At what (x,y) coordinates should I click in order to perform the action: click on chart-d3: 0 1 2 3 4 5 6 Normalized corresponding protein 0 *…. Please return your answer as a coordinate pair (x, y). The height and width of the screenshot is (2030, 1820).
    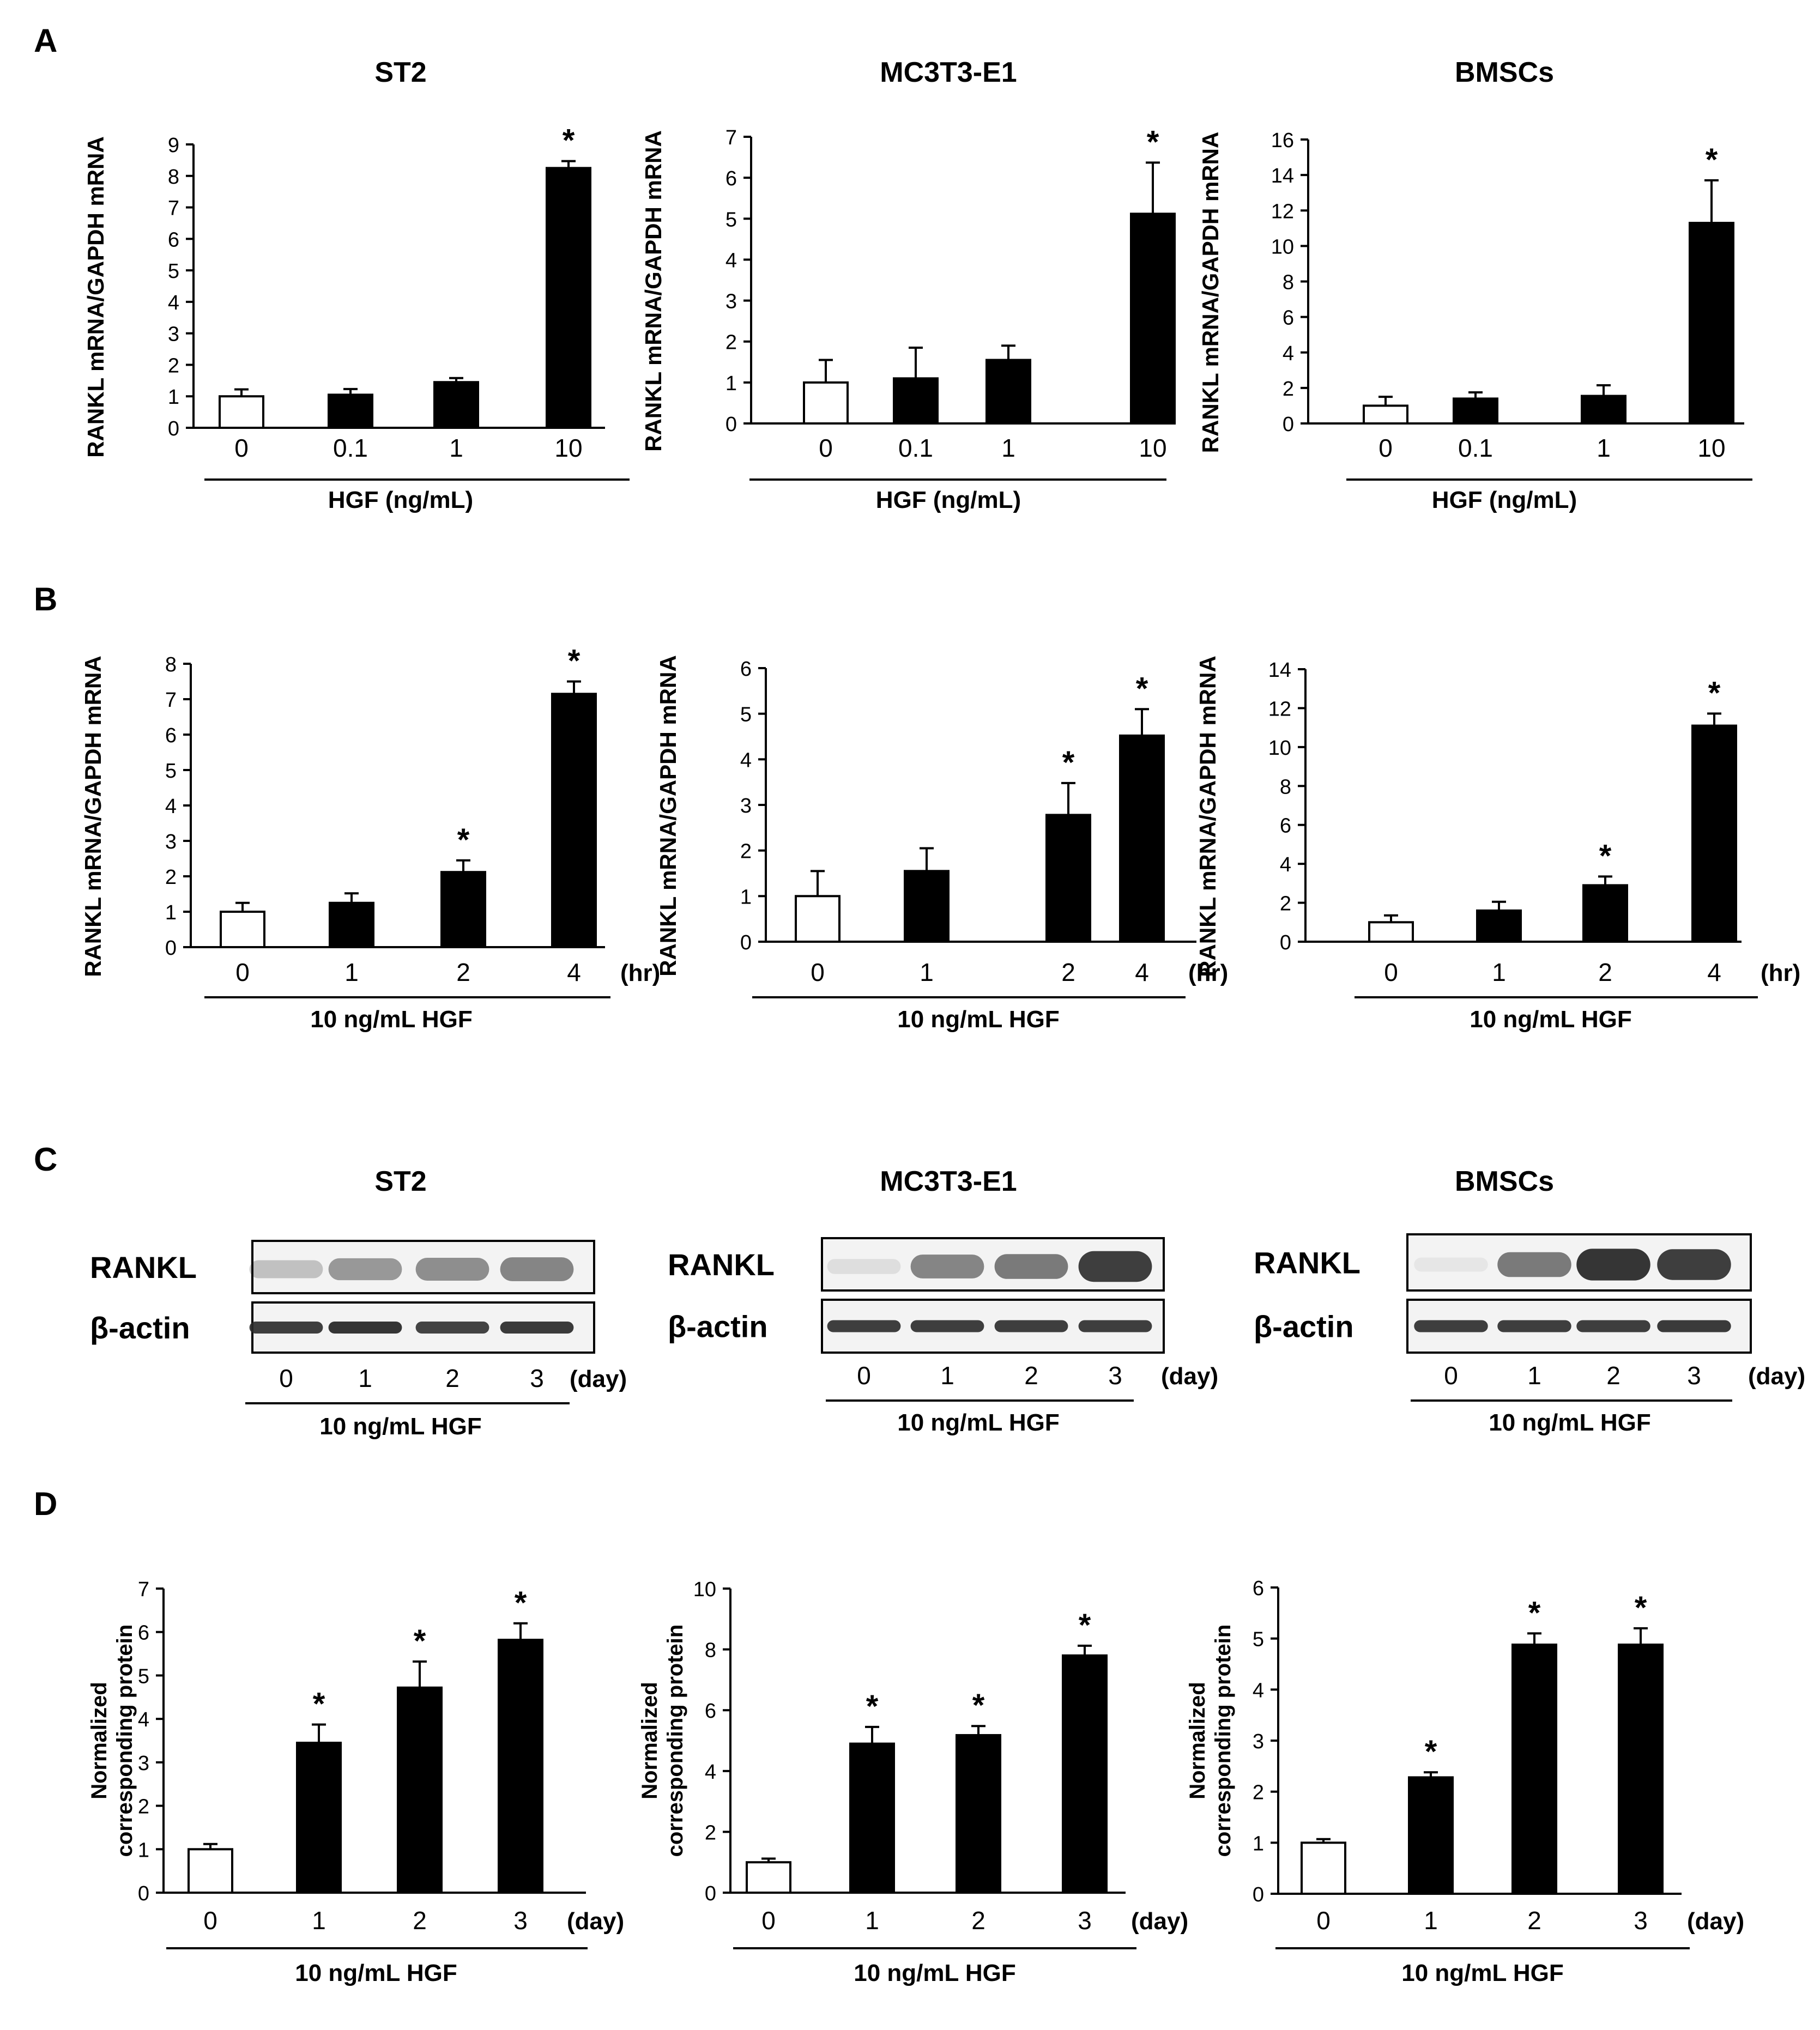
    Looking at the image, I should click on (1465, 1781).